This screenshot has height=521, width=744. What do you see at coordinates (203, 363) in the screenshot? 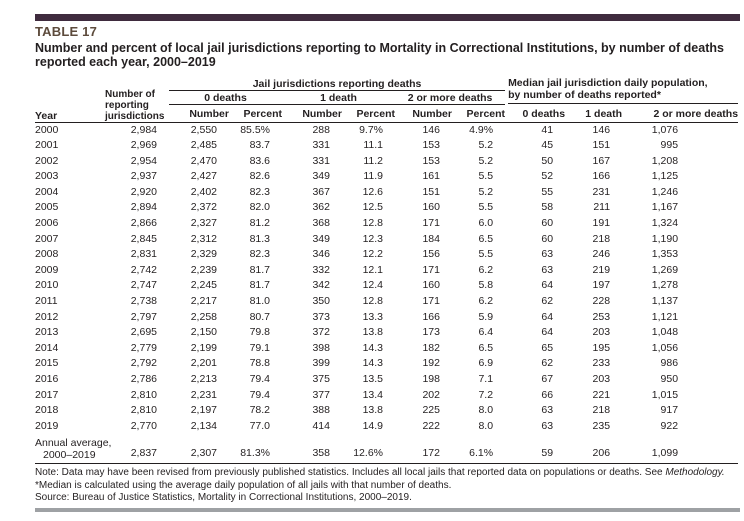
I see `table-cell: 2,201` at bounding box center [203, 363].